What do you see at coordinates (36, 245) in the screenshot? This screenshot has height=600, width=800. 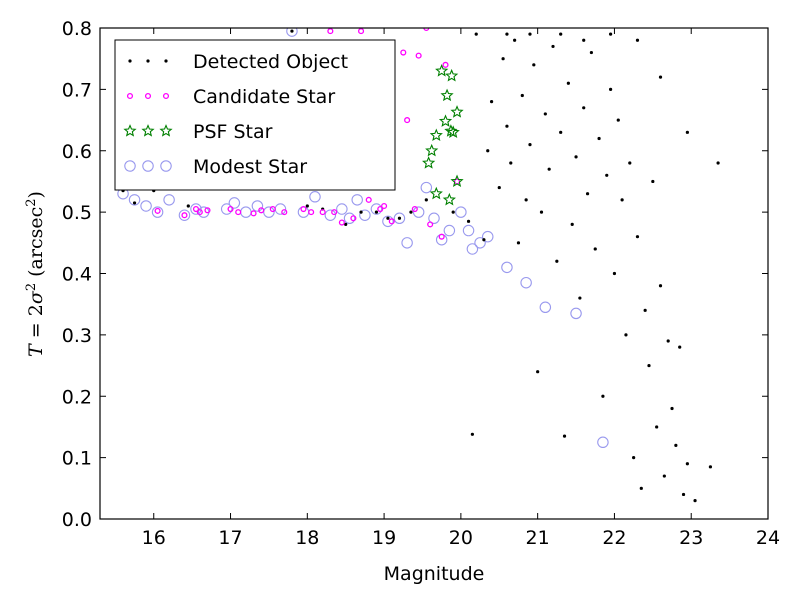 I see `y-label-unit: (arcsec` at bounding box center [36, 245].